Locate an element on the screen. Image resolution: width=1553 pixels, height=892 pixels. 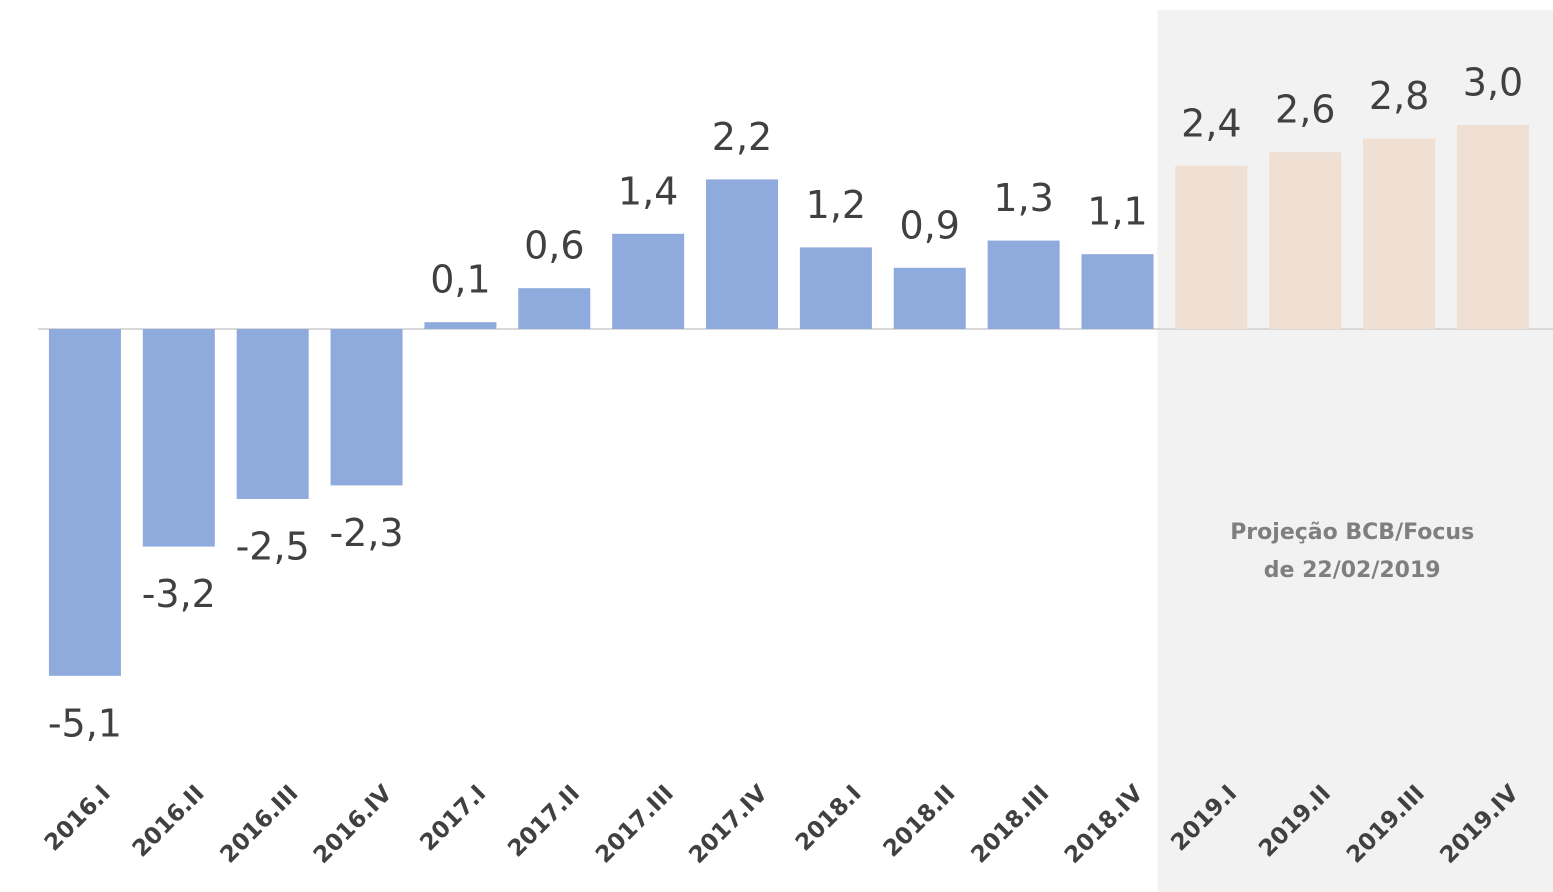
value-label: 2,2 is located at coordinates (742, 137).